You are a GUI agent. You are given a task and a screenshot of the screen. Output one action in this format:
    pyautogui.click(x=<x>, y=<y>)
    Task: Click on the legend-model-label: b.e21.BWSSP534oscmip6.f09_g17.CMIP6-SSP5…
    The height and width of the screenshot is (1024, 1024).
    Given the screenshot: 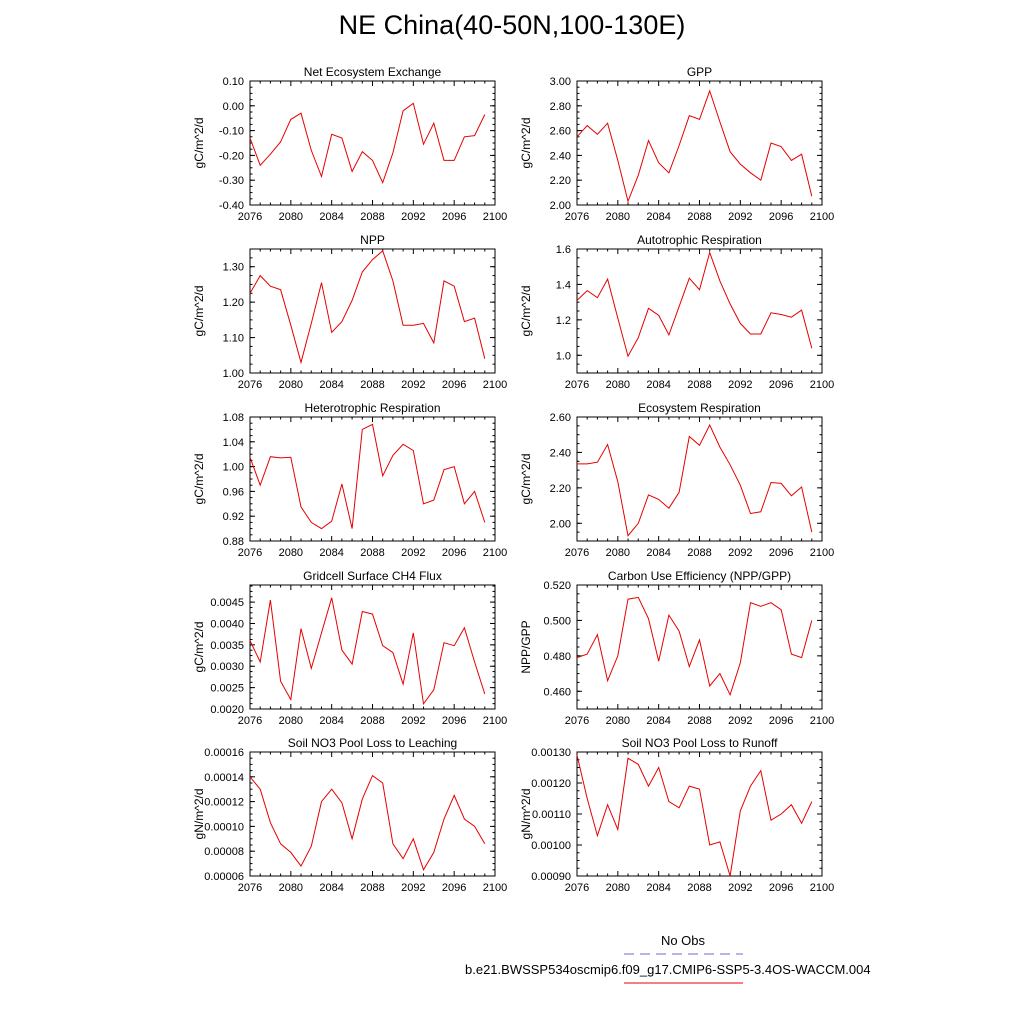 What is the action you would take?
    pyautogui.click(x=668, y=969)
    